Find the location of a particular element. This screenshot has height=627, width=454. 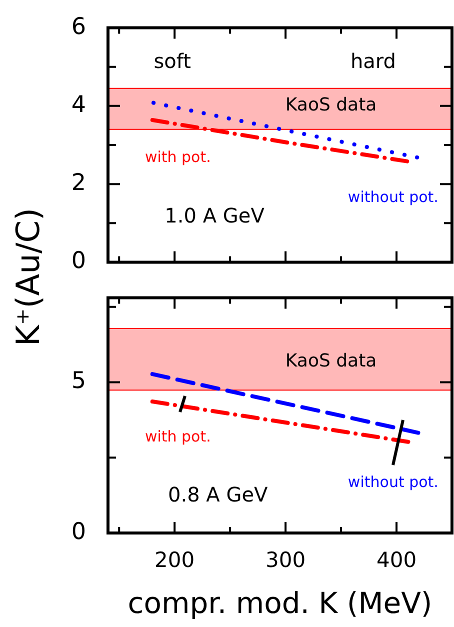

y-tick-label: 2 is located at coordinates (78, 183).